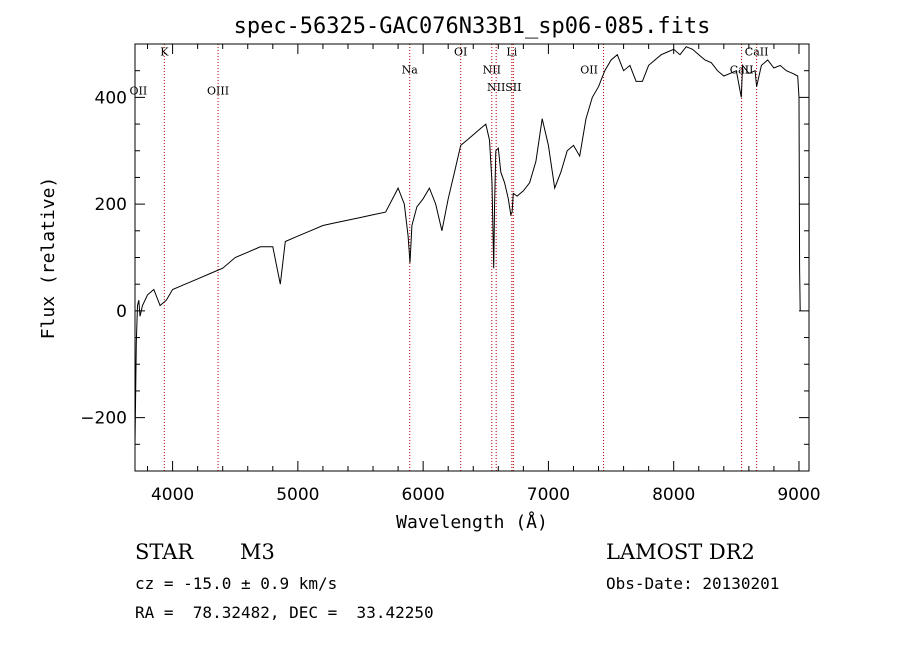  What do you see at coordinates (460, 52) in the screenshot?
I see `marker-label: OI` at bounding box center [460, 52].